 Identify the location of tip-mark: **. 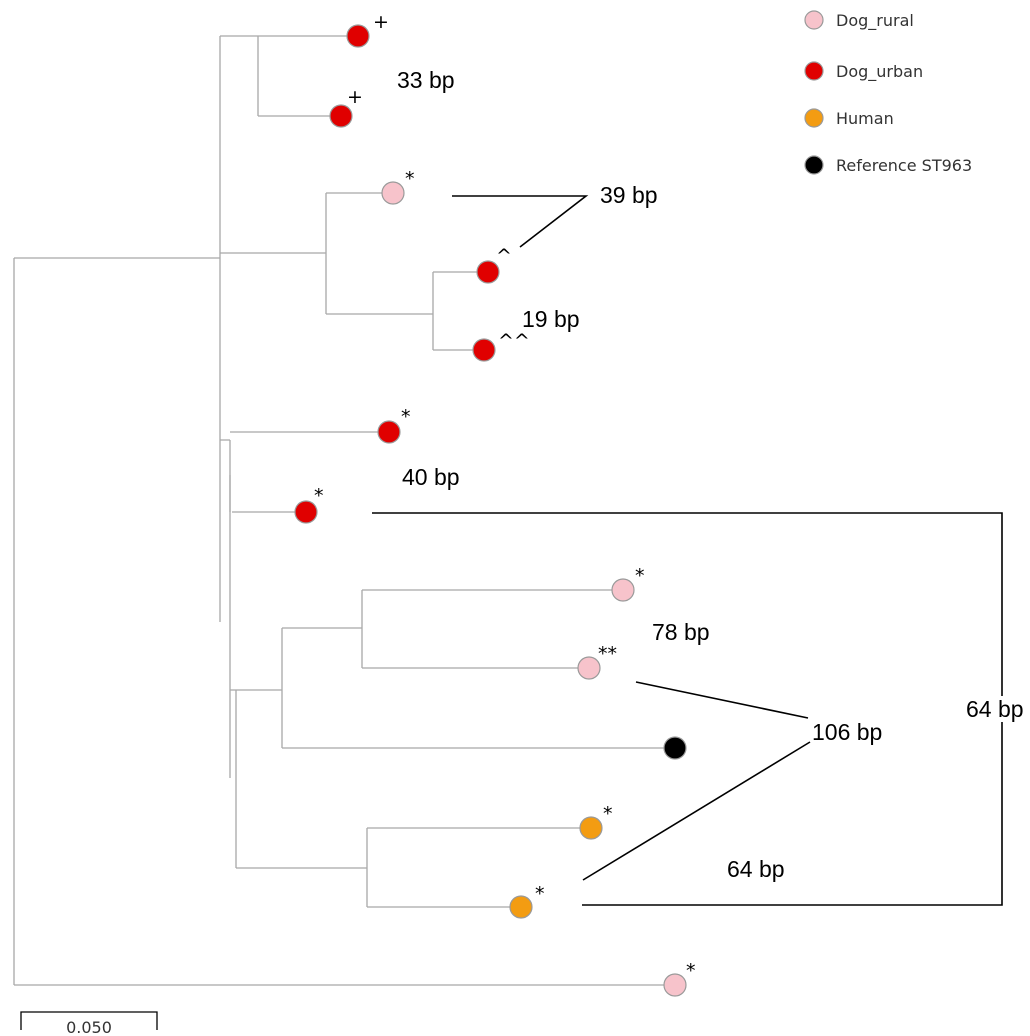
(607, 654).